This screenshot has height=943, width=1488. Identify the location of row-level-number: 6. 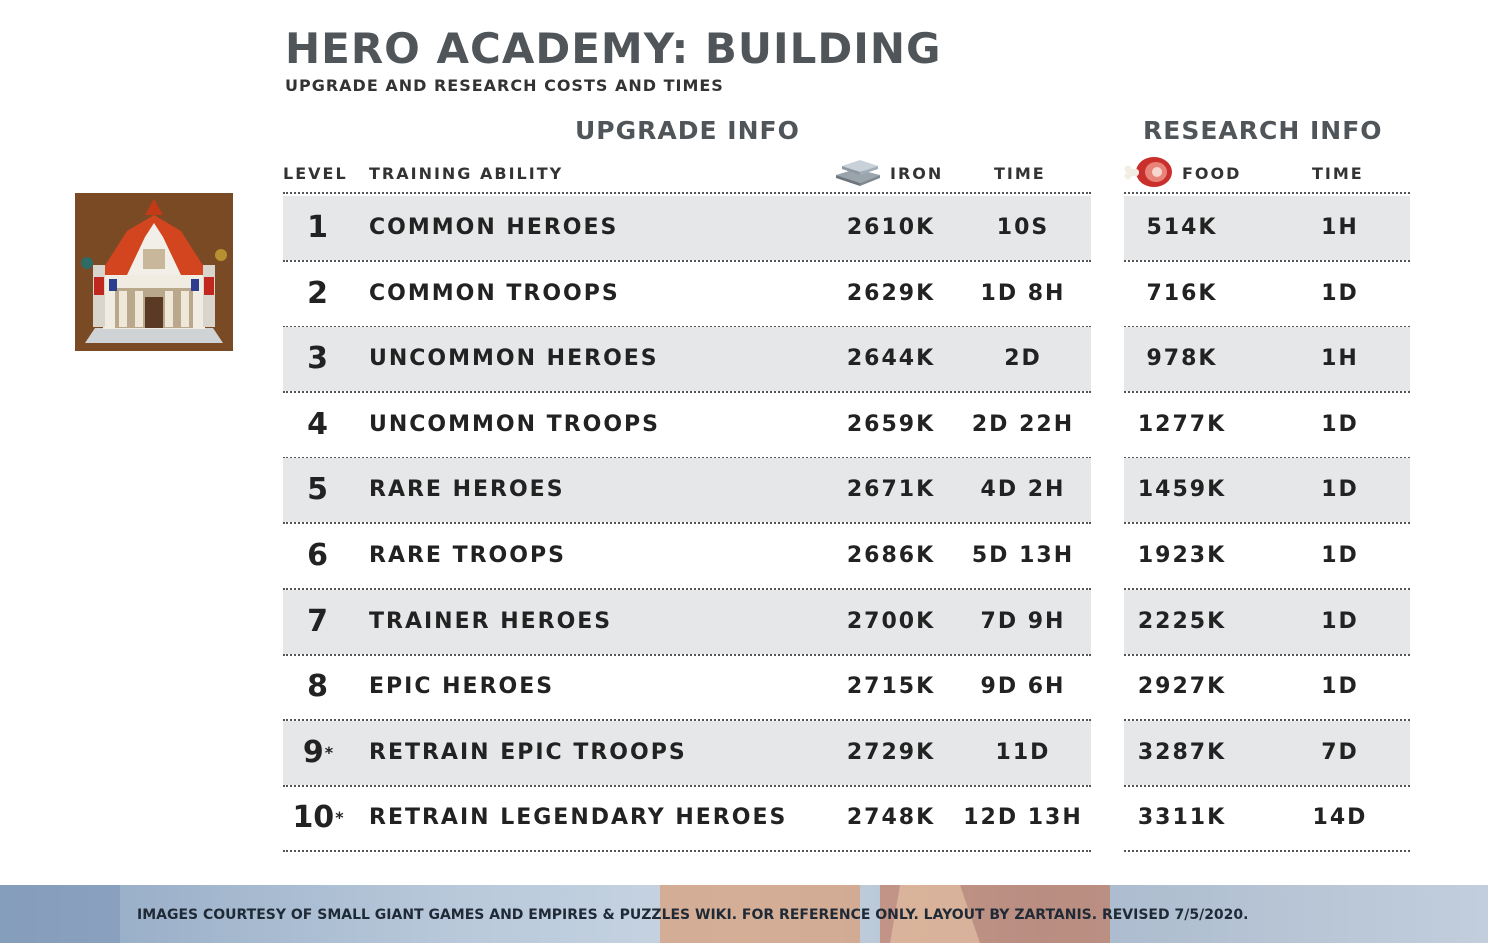
(317, 555).